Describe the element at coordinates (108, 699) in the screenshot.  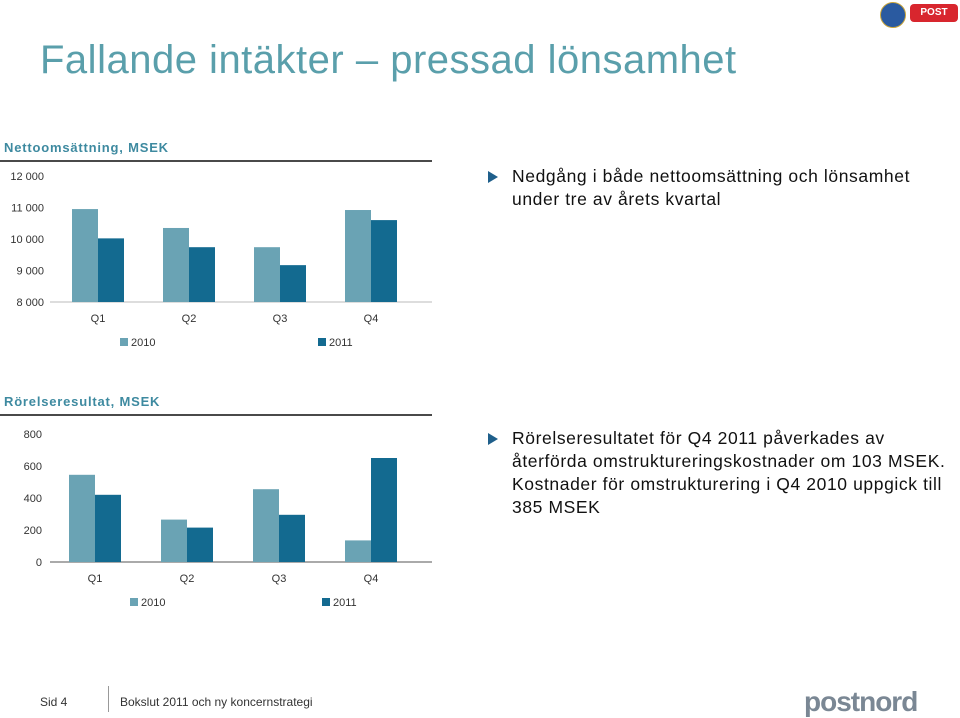
I see `footer-divider` at that location.